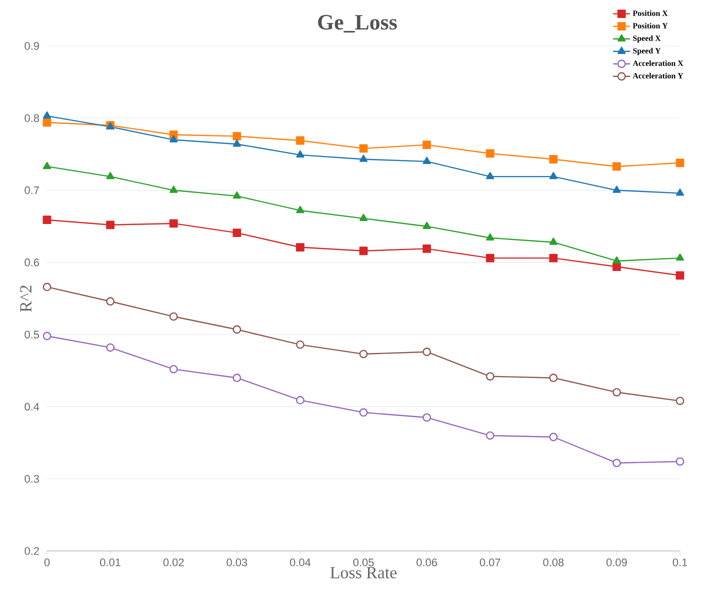  Describe the element at coordinates (32, 118) in the screenshot. I see `y-tick-label: 0.8` at that location.